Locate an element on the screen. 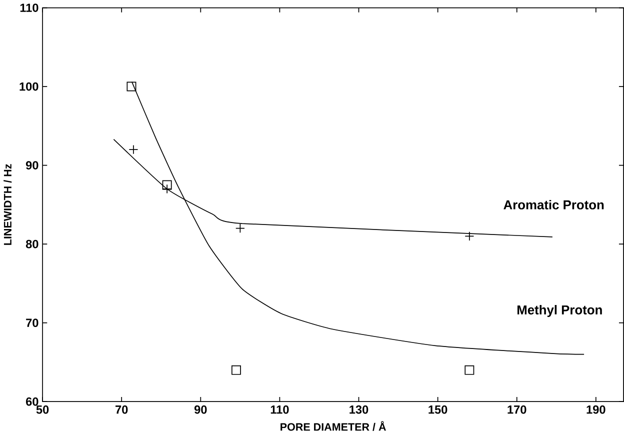 The image size is (624, 434). annotation: Aromatic Proton is located at coordinates (554, 205).